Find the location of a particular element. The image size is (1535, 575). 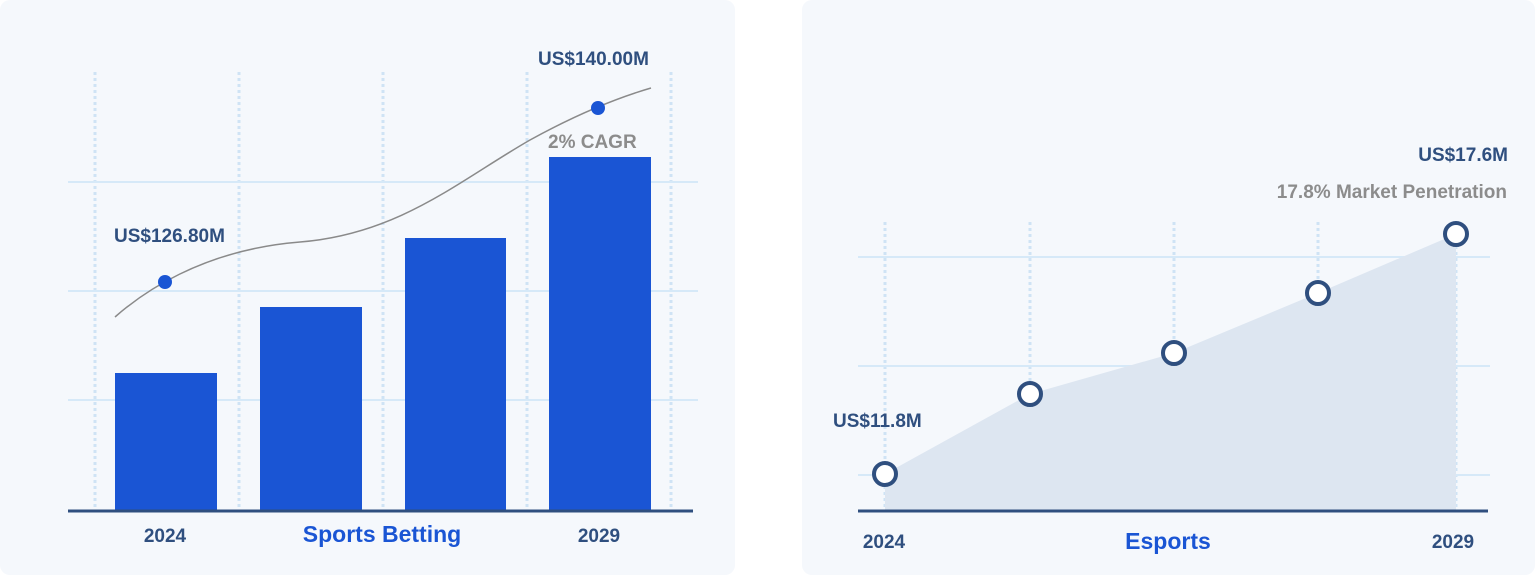

start-label: US$11.8M is located at coordinates (877, 421).